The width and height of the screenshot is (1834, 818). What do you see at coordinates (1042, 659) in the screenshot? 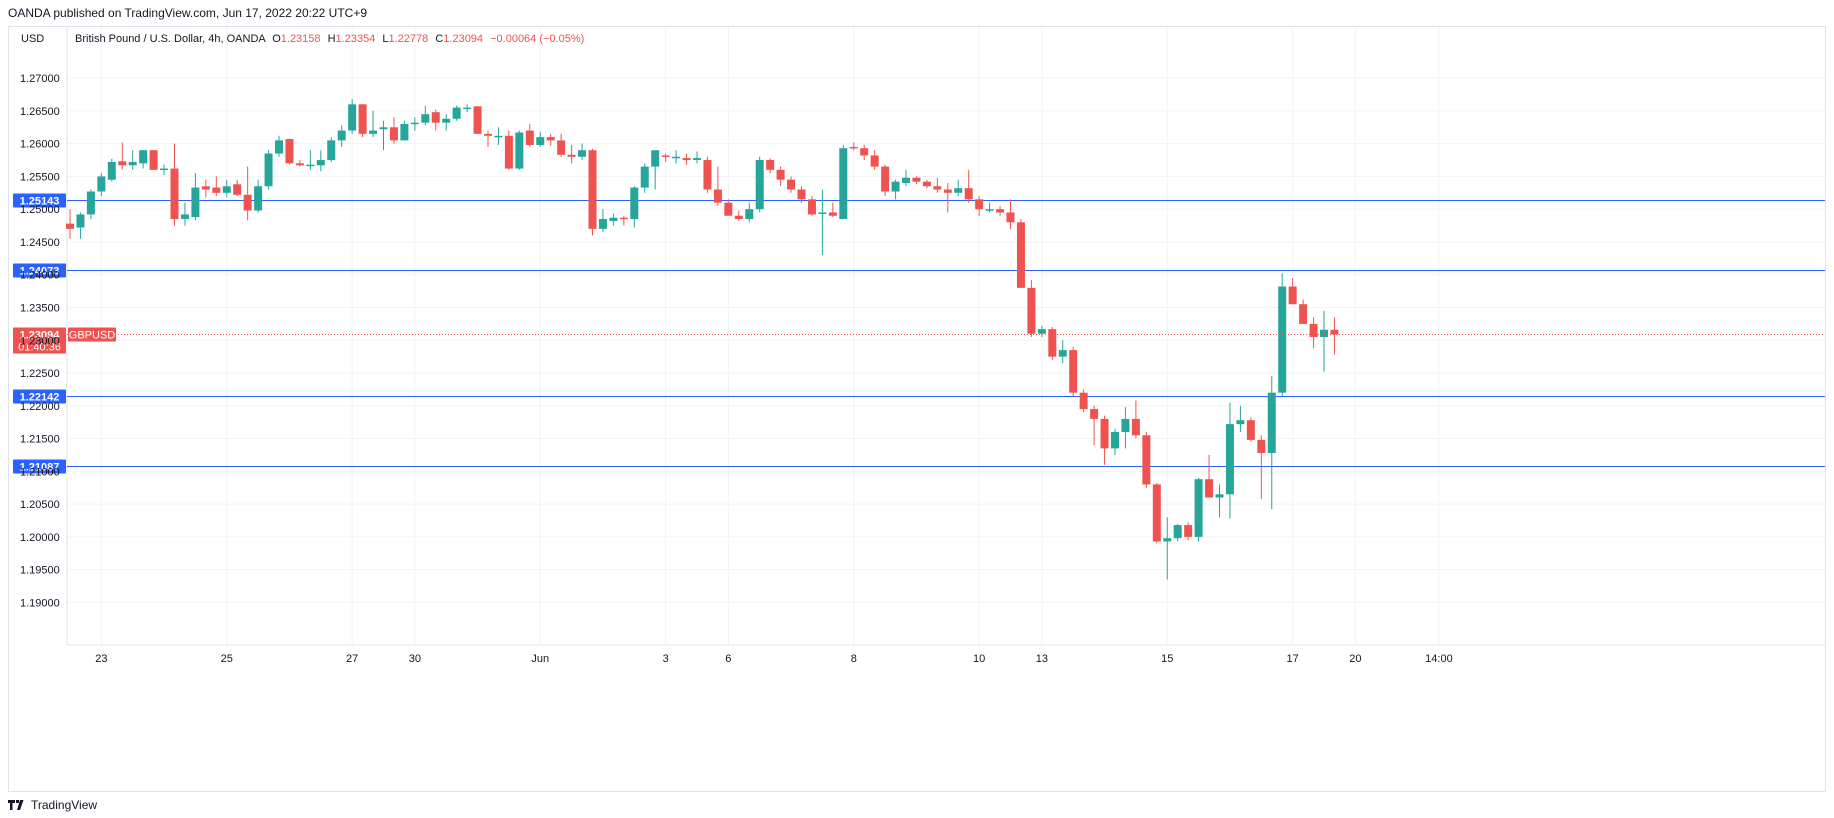
I see `x-tick-label: 13` at bounding box center [1042, 659].